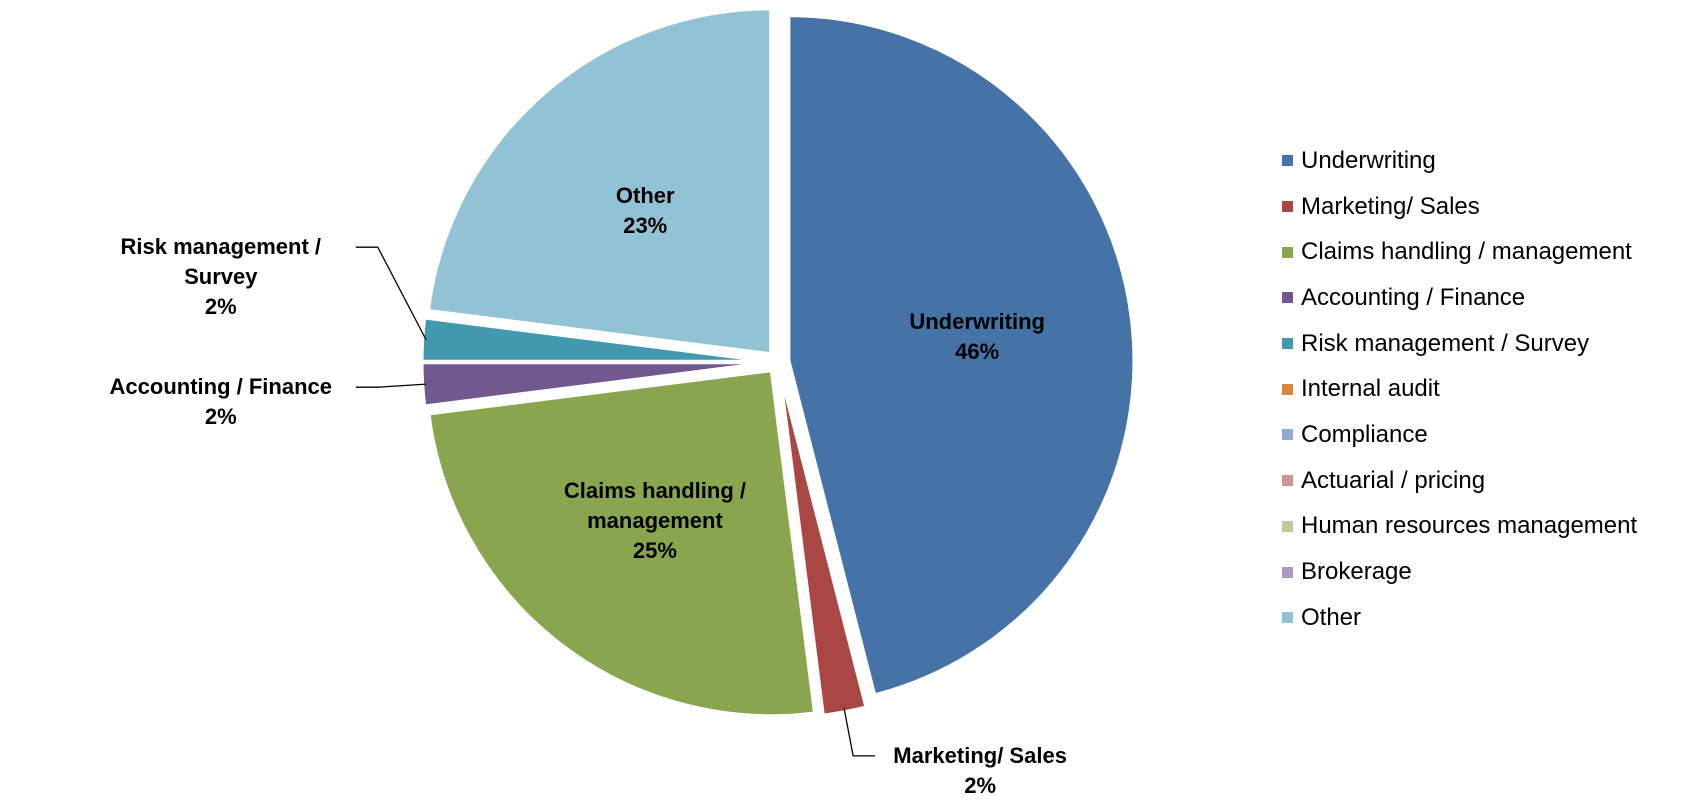  Describe the element at coordinates (1469, 526) in the screenshot. I see `legend-label: Human resources management` at that location.